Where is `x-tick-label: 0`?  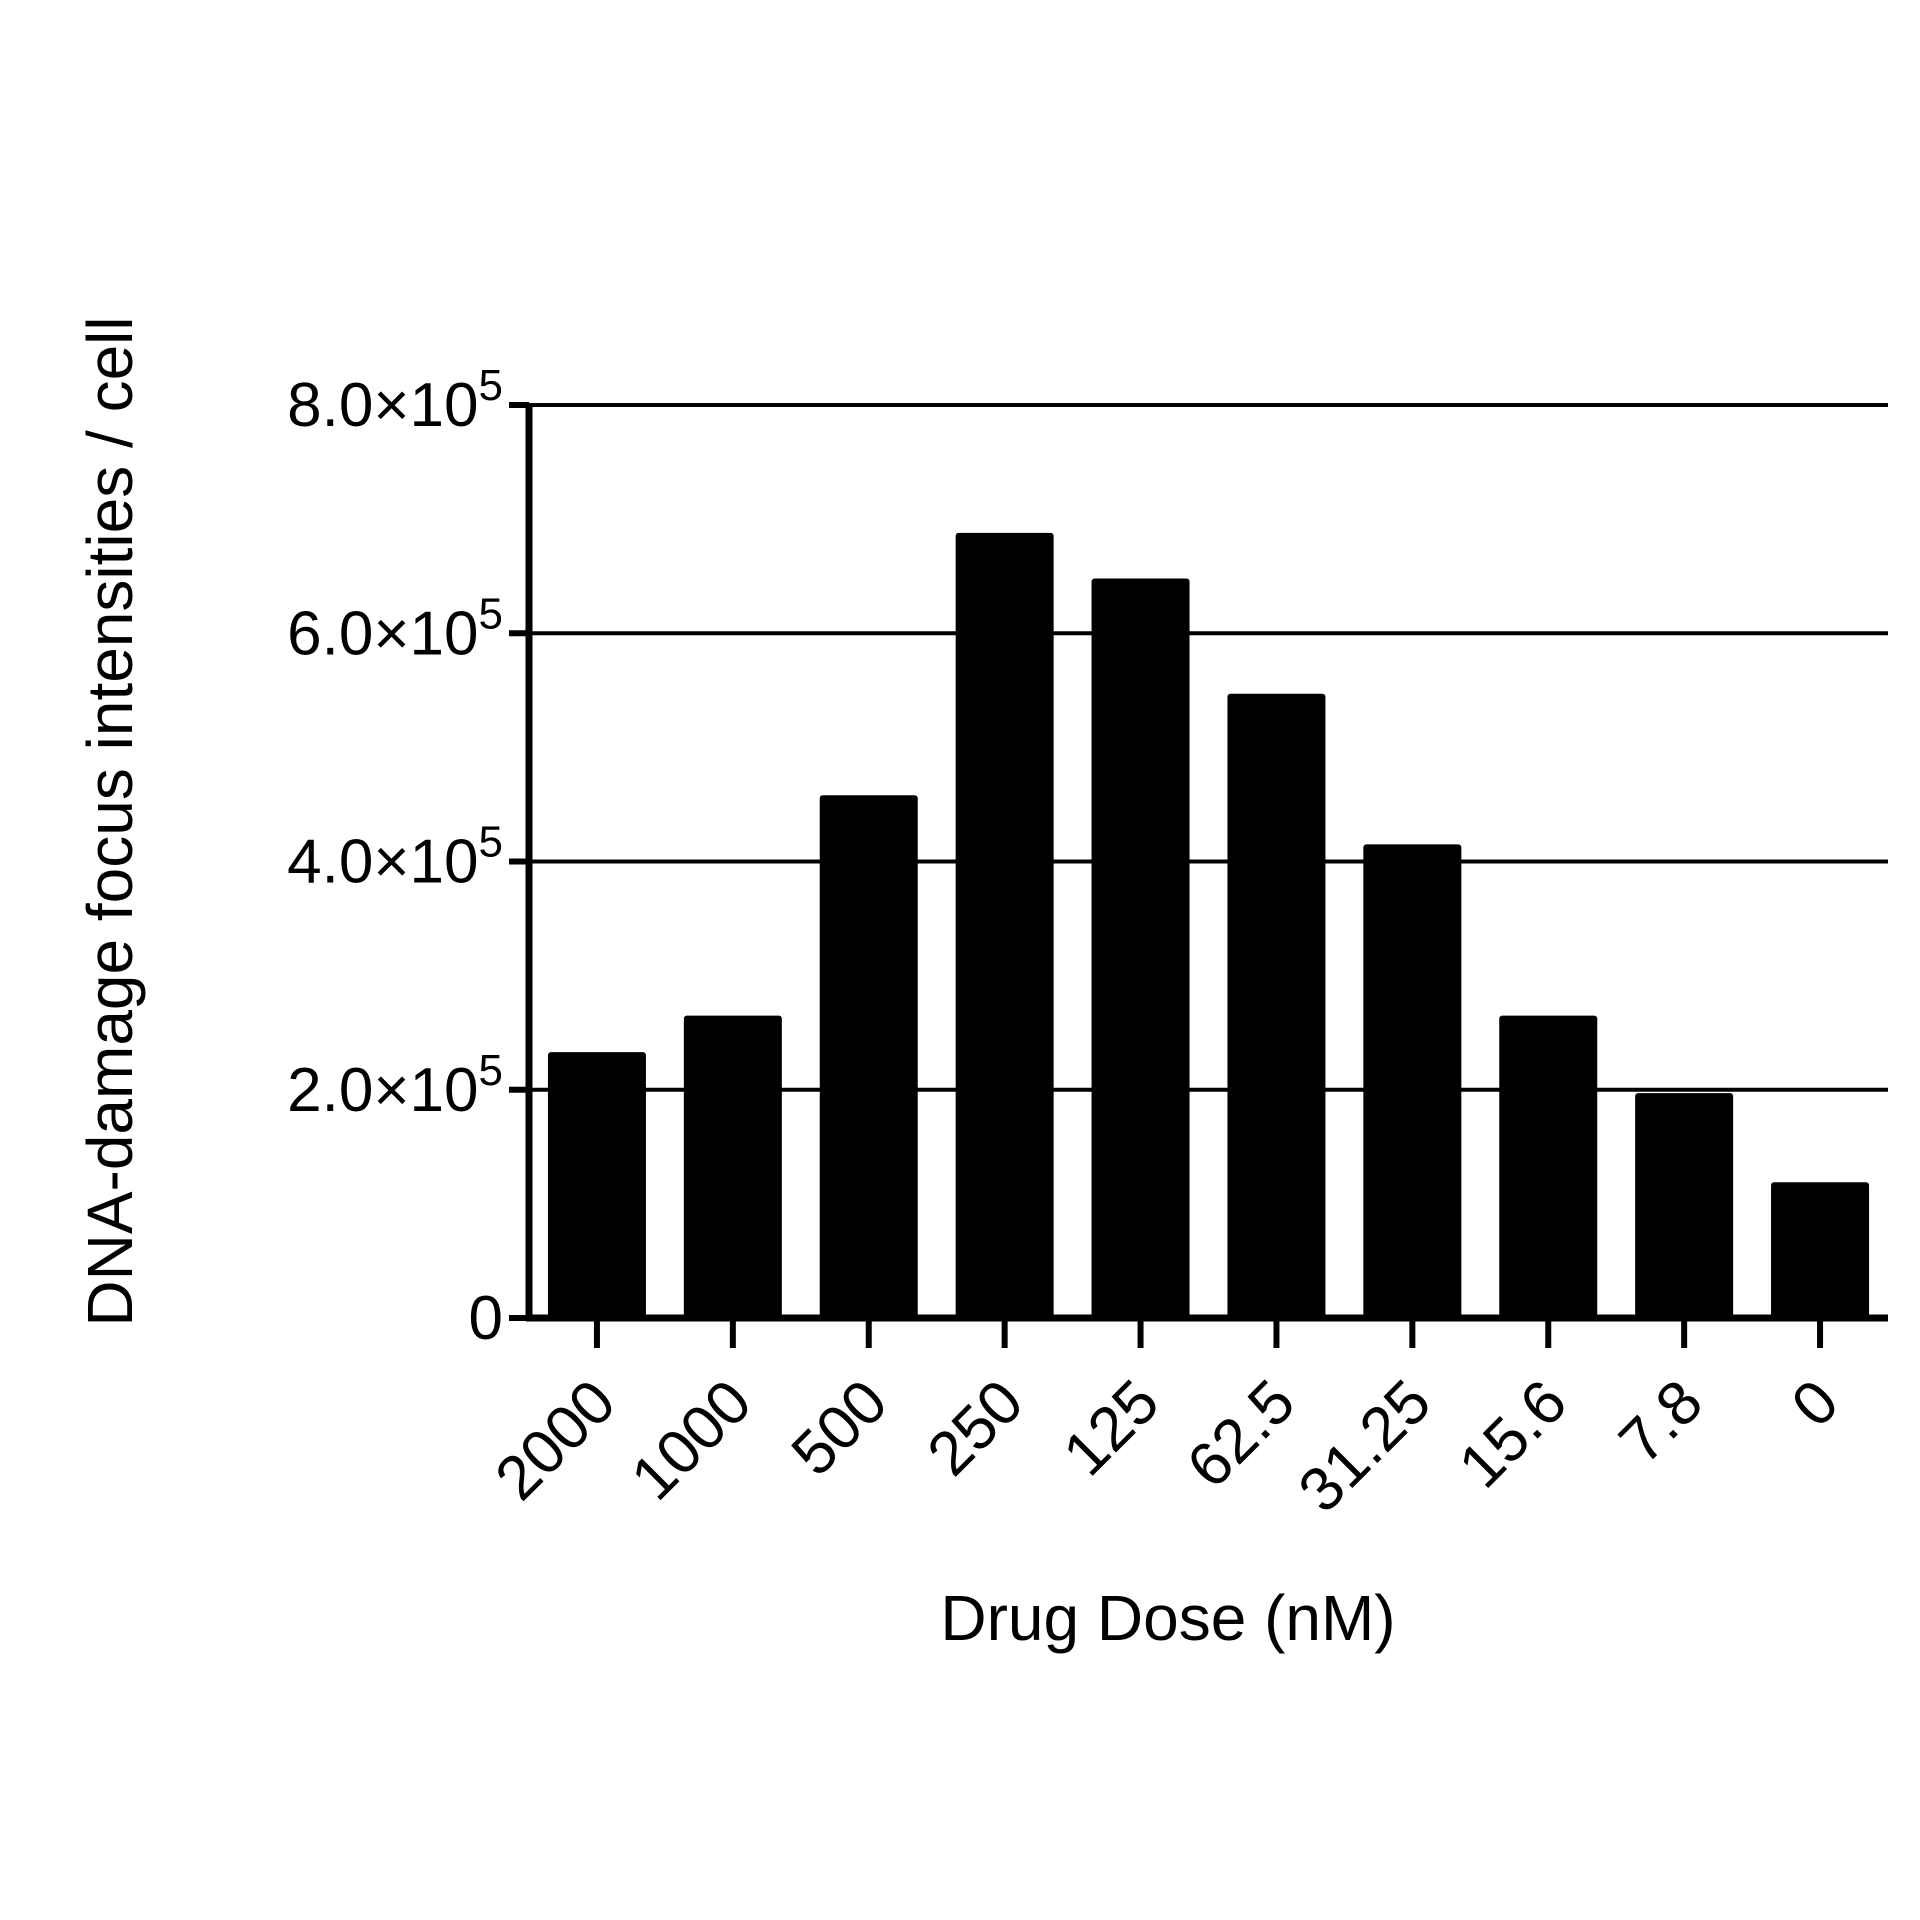
x-tick-label: 0 is located at coordinates (1815, 1403).